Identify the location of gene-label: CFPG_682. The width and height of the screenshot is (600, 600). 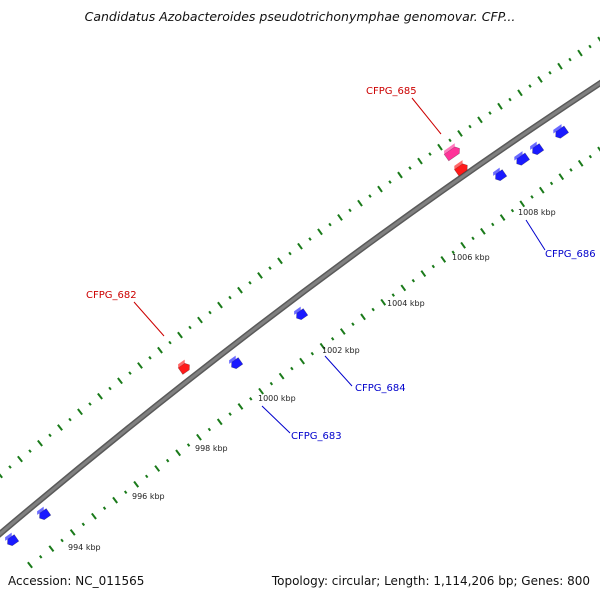
(111, 295).